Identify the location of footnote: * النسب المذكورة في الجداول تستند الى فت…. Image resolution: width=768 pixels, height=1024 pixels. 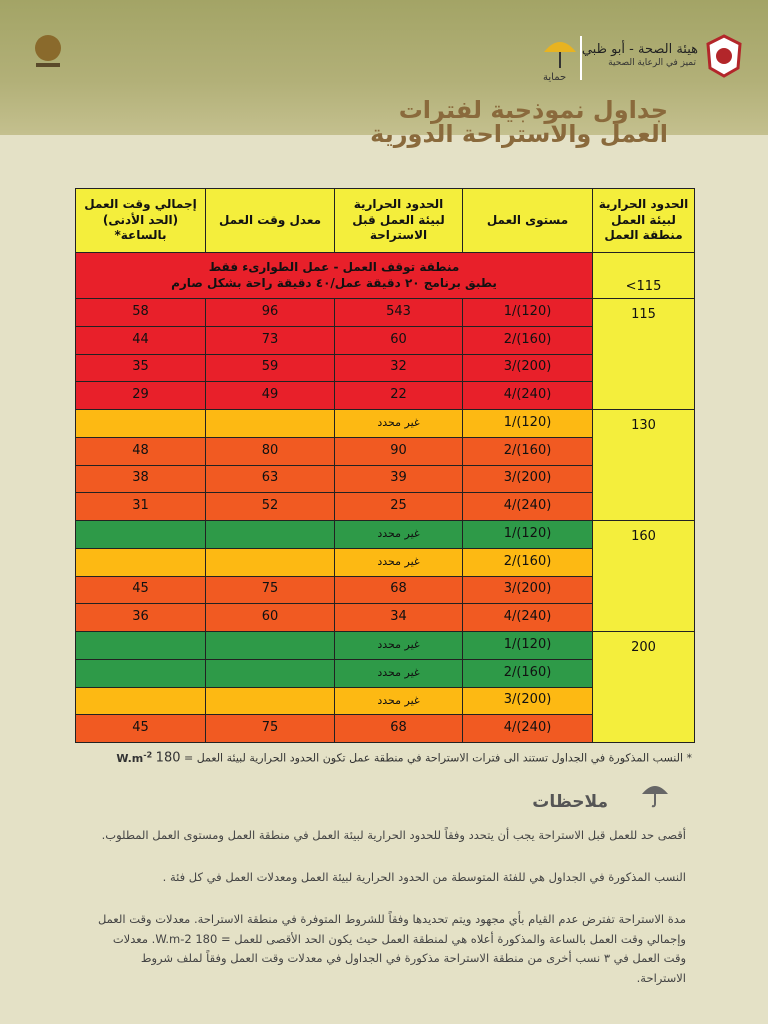
(404, 758).